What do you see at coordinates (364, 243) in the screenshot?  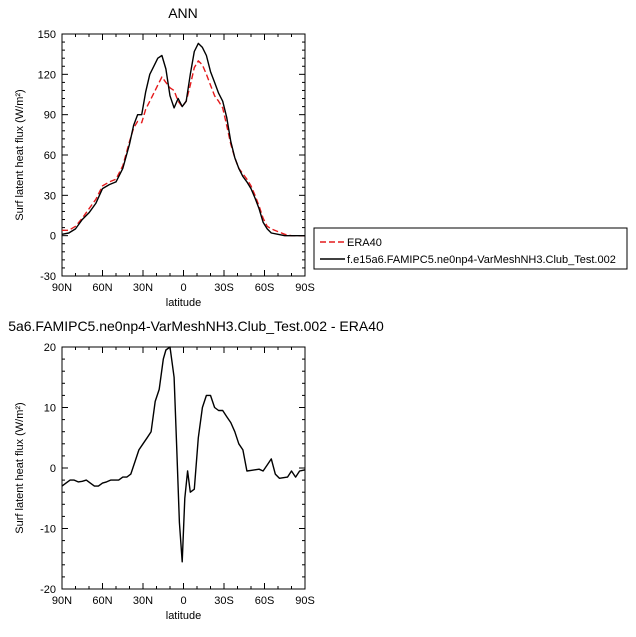 I see `legend-label-1: ERA40` at bounding box center [364, 243].